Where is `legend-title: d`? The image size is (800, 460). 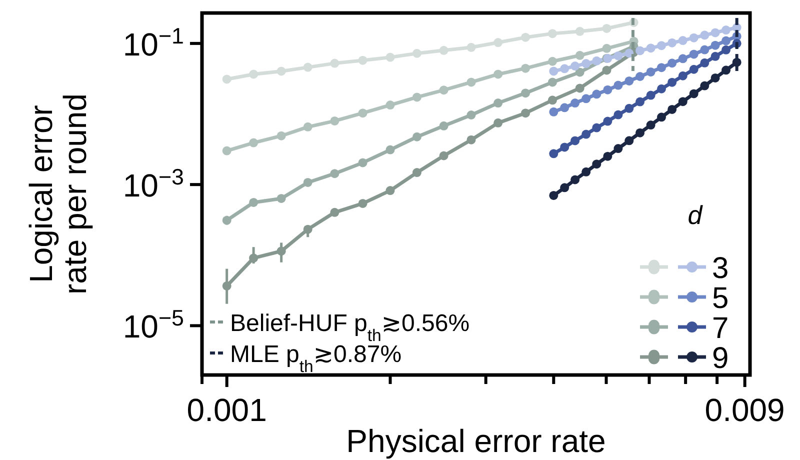 legend-title: d is located at coordinates (696, 215).